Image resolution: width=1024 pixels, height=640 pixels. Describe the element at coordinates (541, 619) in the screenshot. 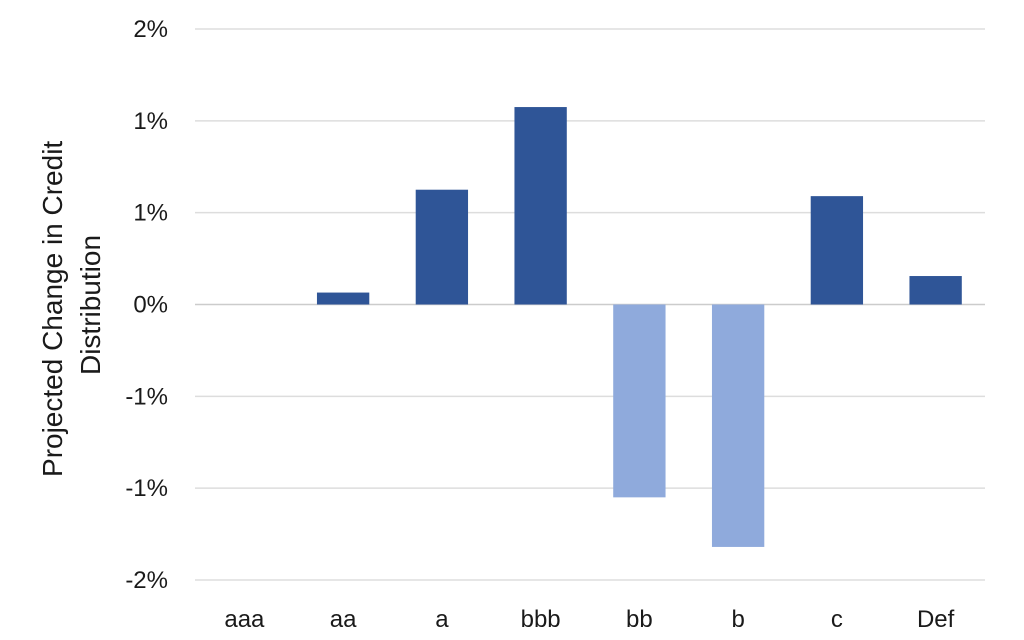

I see `x-category-label: bbb` at that location.